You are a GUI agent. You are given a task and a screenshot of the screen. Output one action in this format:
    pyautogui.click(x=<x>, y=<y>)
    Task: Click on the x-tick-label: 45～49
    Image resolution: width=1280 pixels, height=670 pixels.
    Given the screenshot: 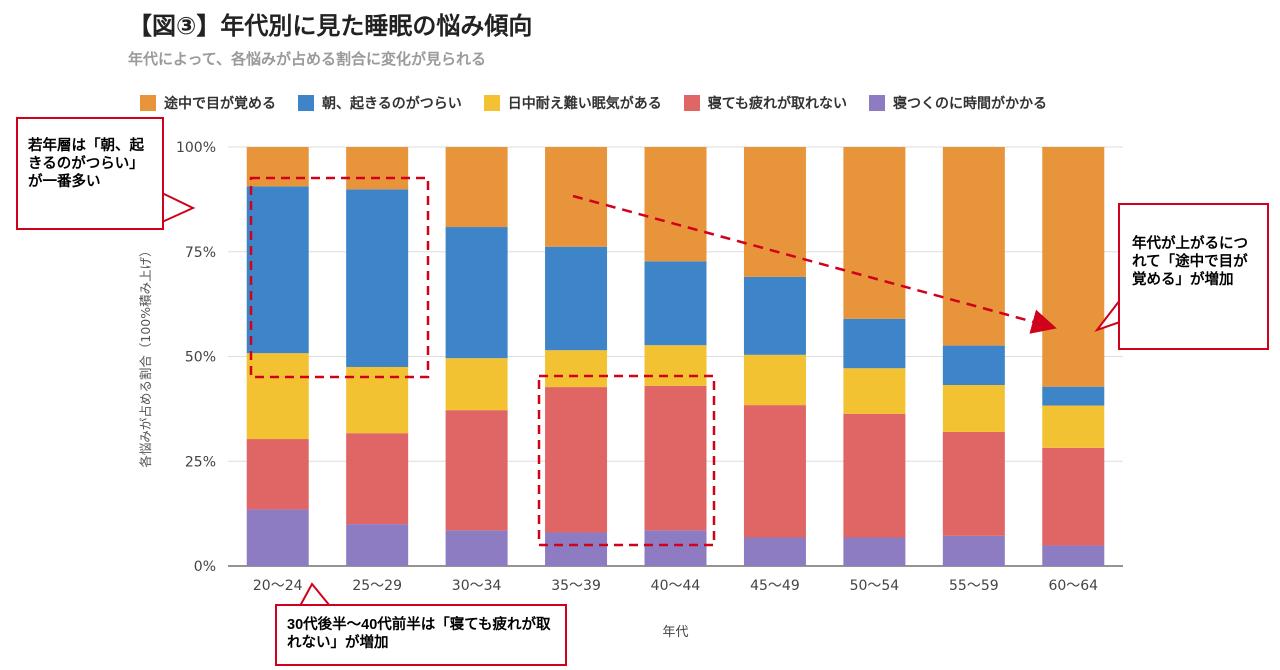 What is the action you would take?
    pyautogui.click(x=775, y=586)
    